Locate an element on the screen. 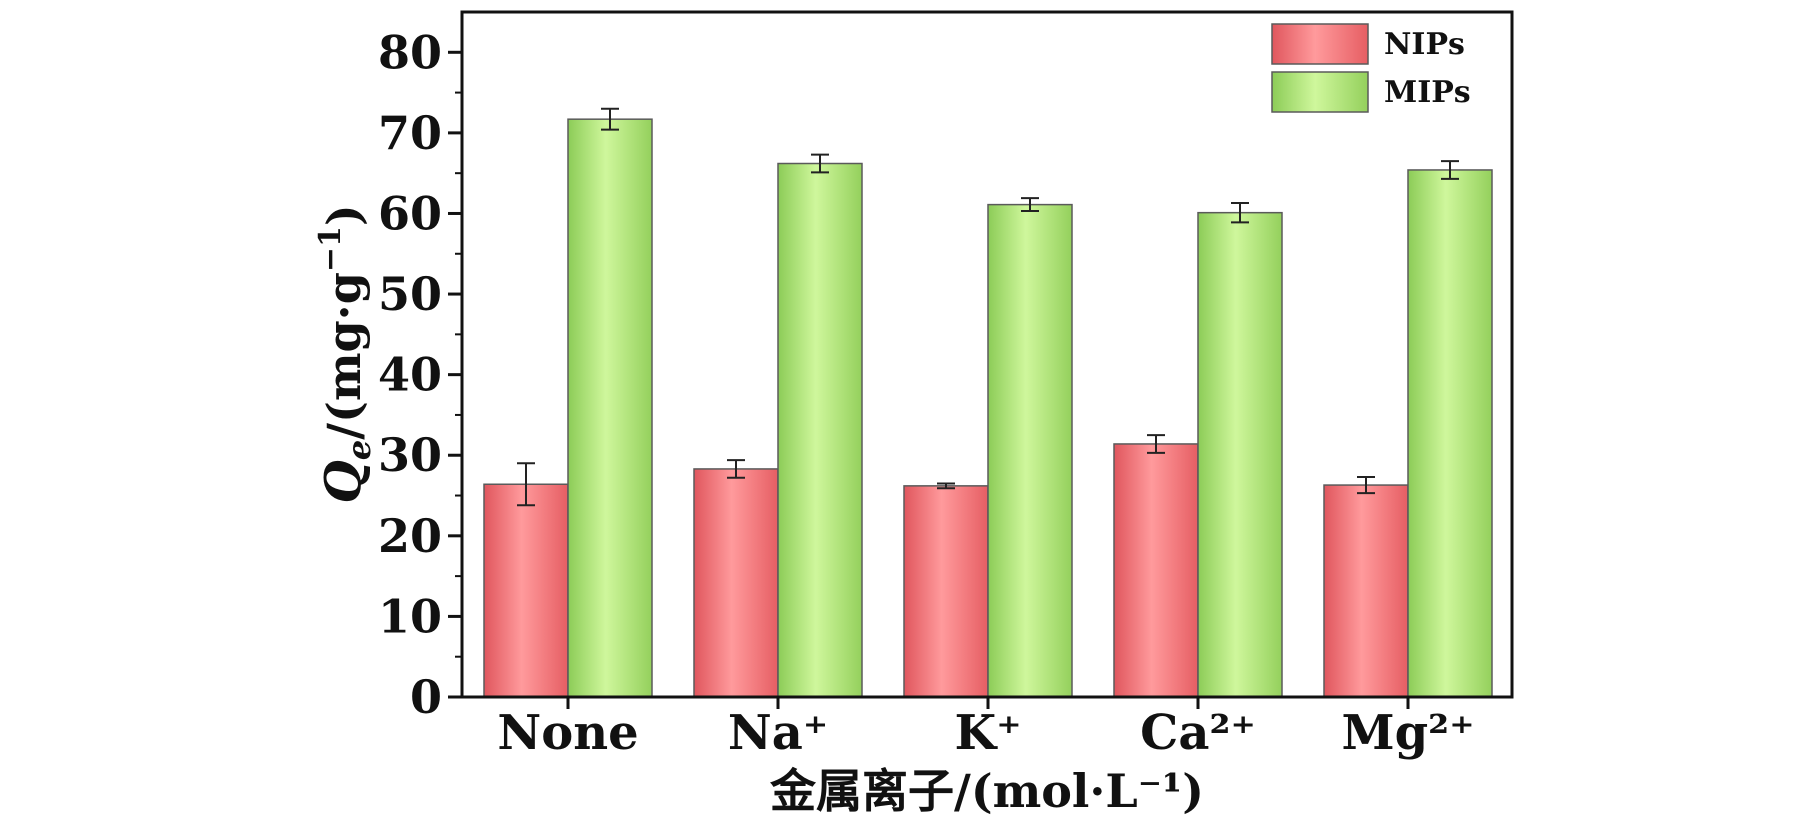  y-tick-label: 0 is located at coordinates (426, 697).